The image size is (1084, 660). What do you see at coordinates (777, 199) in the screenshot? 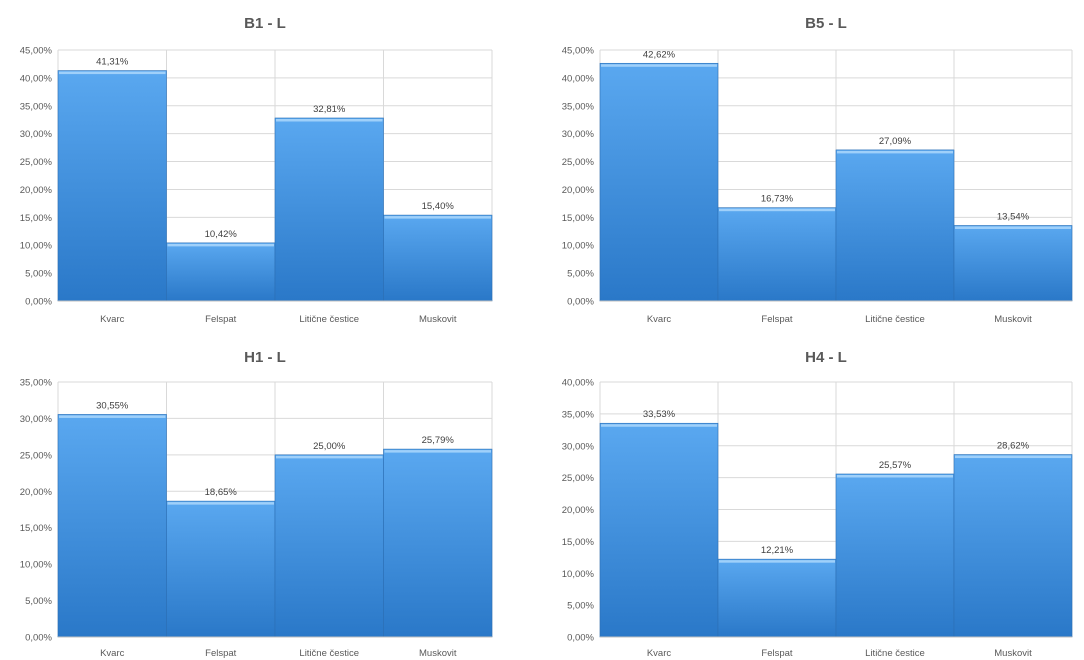
I see `data-label: 16,73%` at bounding box center [777, 199].